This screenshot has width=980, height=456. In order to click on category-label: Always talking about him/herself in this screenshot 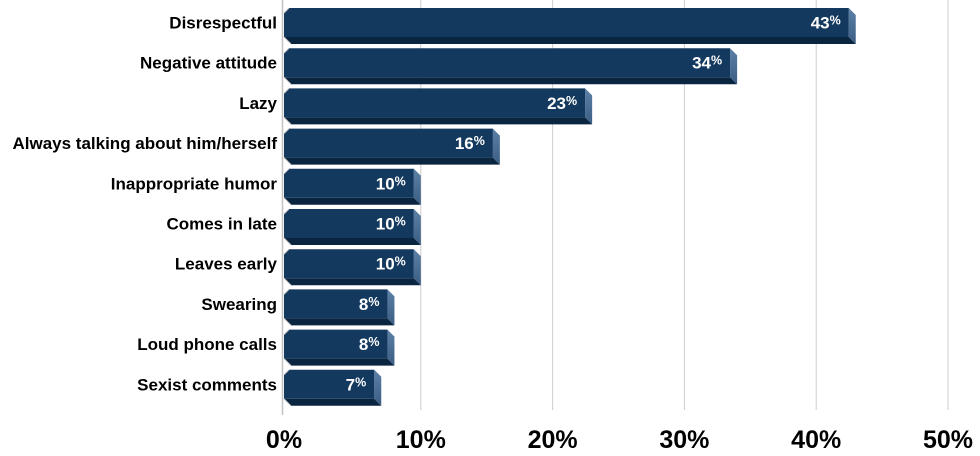, I will do `click(144, 143)`.